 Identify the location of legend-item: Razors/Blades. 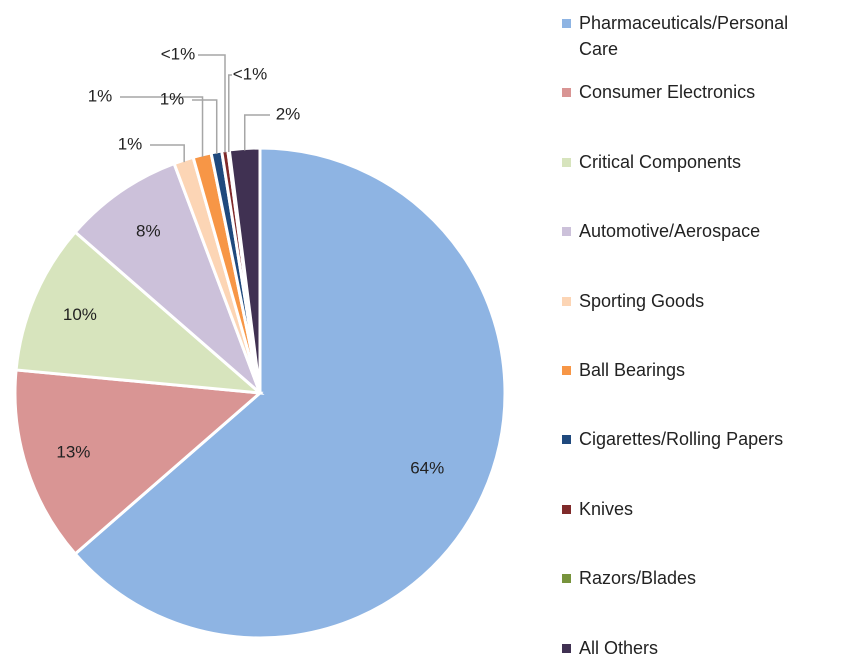
(696, 578).